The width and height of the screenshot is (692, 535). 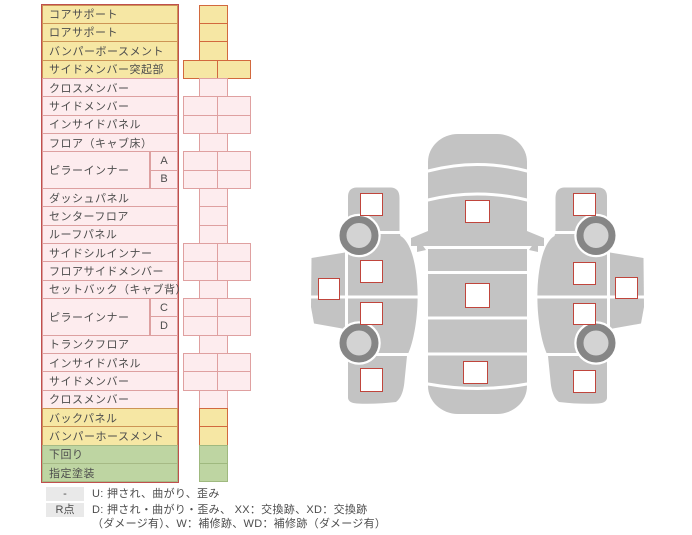 I want to click on damage-marker-right-rocker-panel, so click(x=626, y=288).